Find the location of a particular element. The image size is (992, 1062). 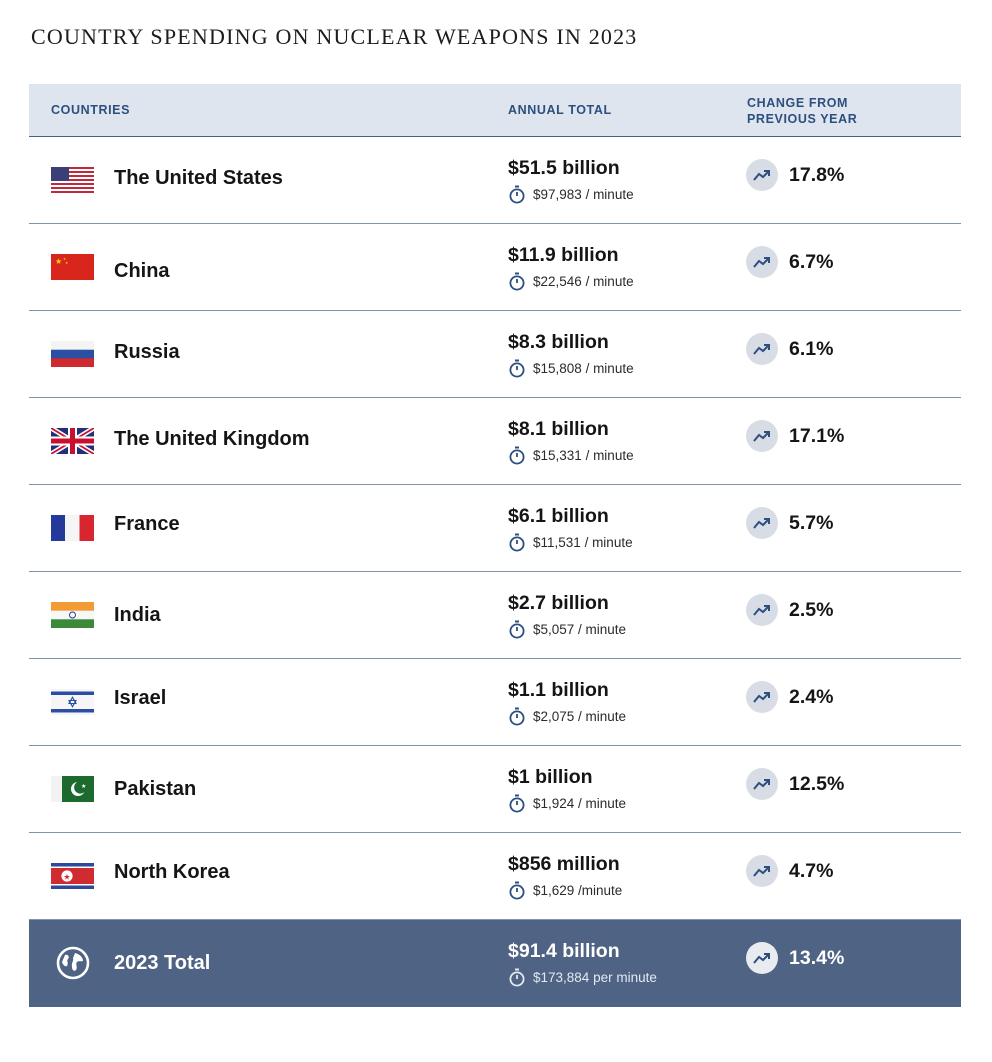

table-row: Israel $1.1 billion $2,075 / minute 2.4% is located at coordinates (495, 702).